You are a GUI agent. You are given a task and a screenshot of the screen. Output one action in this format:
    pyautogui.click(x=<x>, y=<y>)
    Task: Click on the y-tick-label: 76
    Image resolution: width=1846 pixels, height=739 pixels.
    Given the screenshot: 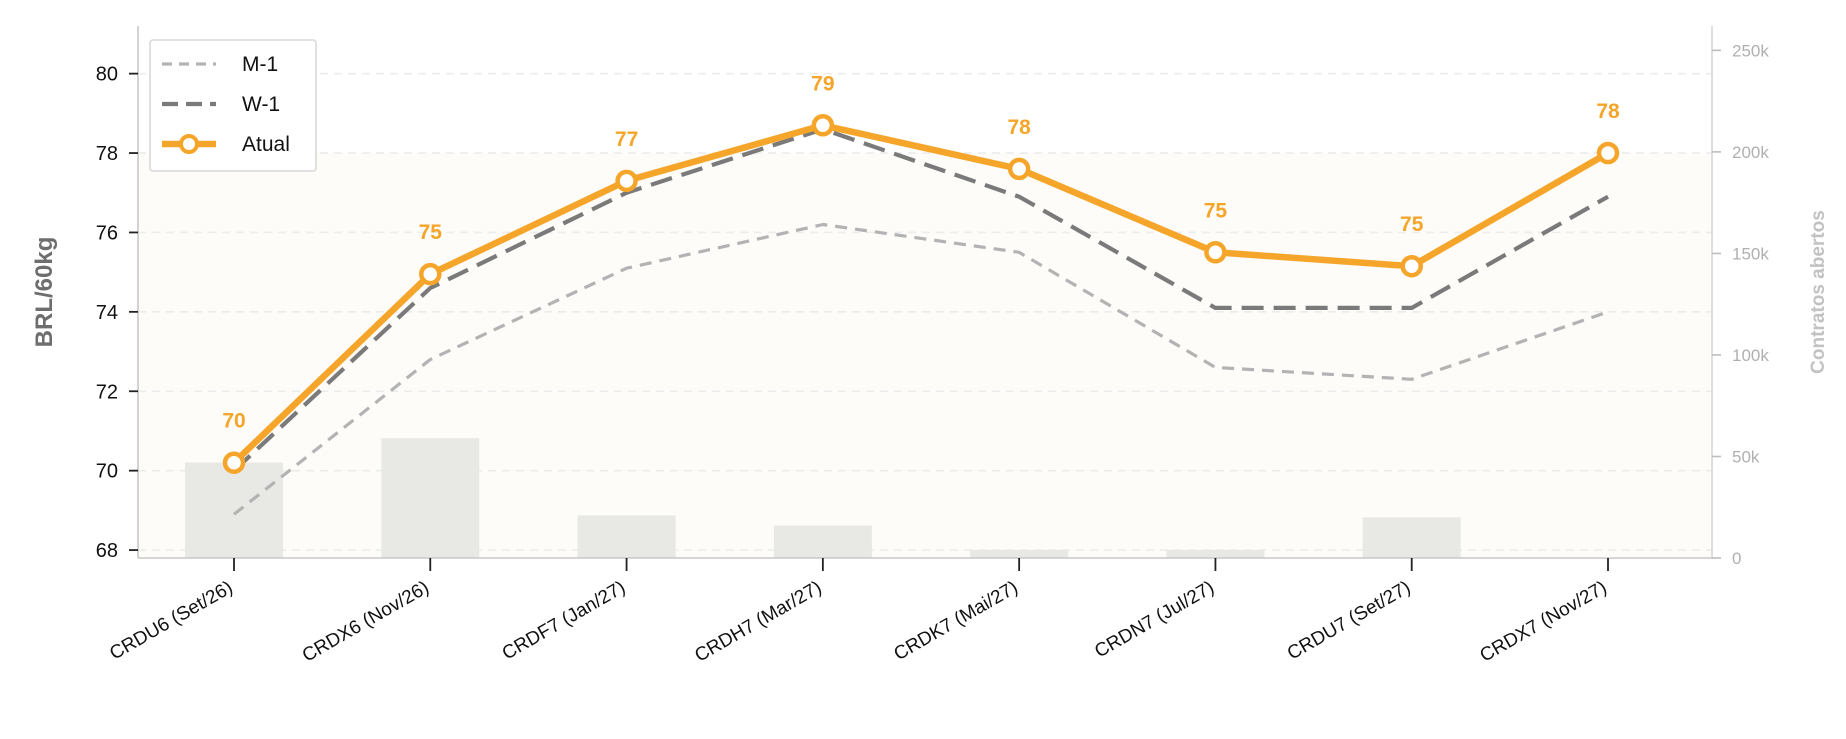 What is the action you would take?
    pyautogui.click(x=107, y=233)
    